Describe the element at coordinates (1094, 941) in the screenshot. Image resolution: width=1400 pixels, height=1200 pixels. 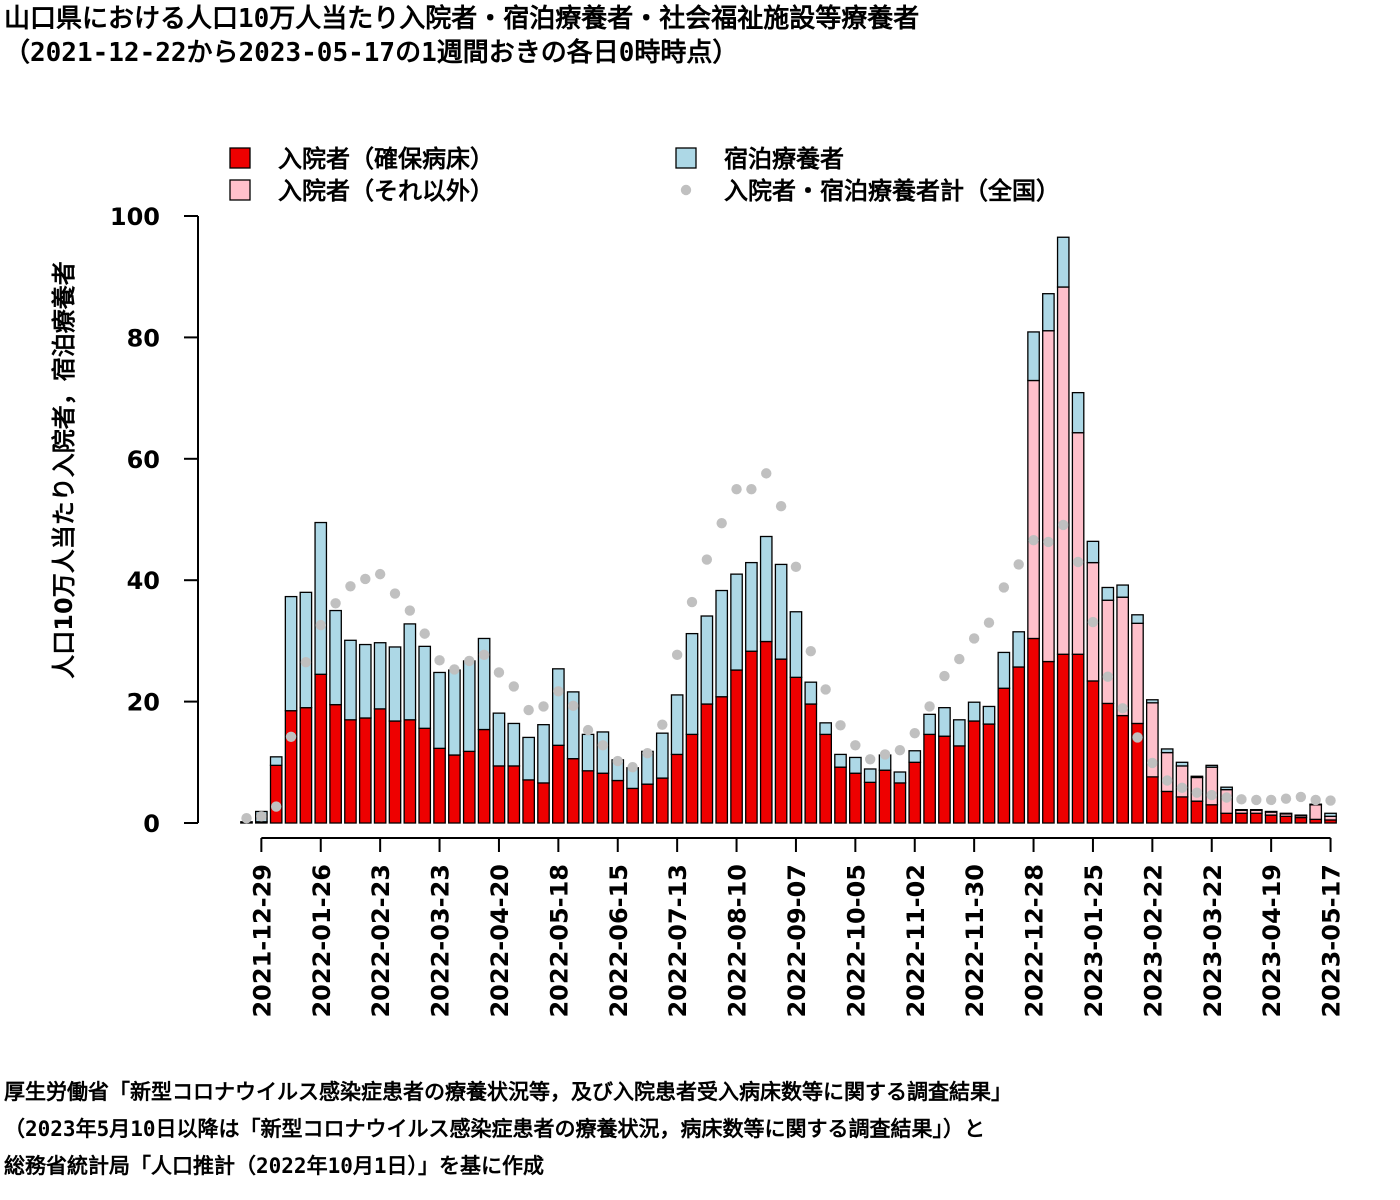
I see `x-tick-label: 2023-01-25` at that location.